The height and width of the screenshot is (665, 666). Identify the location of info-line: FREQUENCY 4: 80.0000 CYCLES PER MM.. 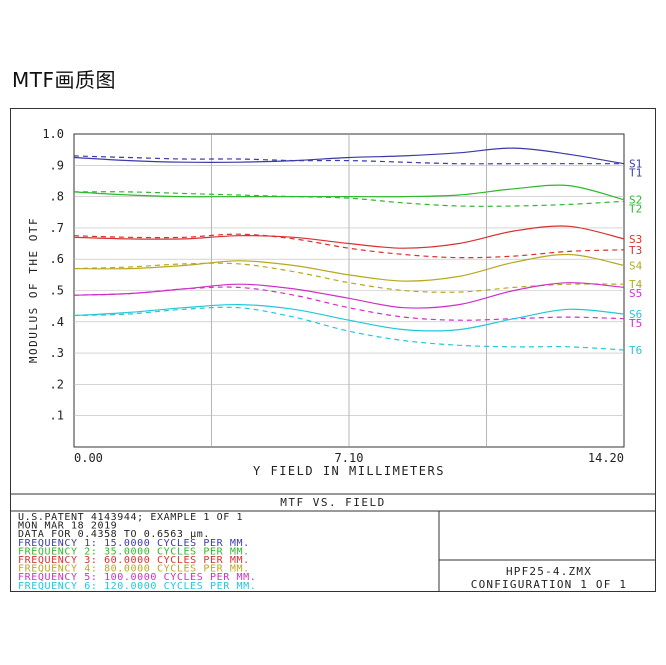
(134, 569).